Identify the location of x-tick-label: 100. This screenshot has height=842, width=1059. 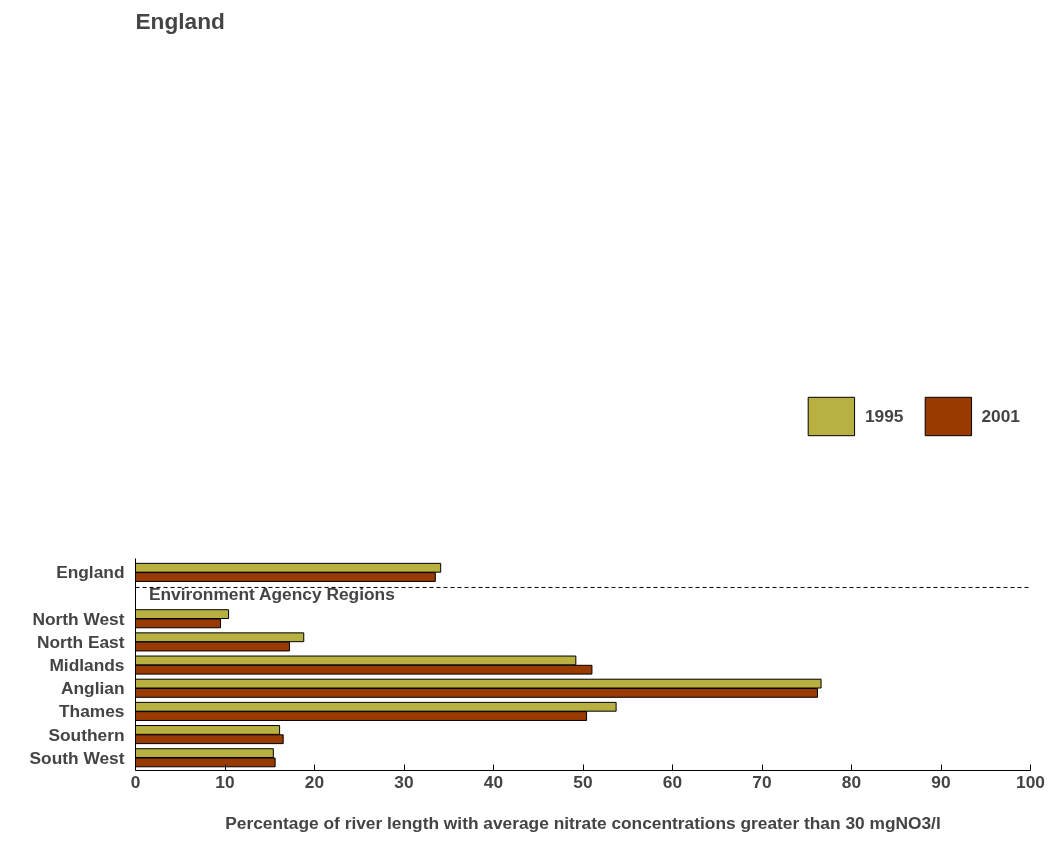
(1030, 781).